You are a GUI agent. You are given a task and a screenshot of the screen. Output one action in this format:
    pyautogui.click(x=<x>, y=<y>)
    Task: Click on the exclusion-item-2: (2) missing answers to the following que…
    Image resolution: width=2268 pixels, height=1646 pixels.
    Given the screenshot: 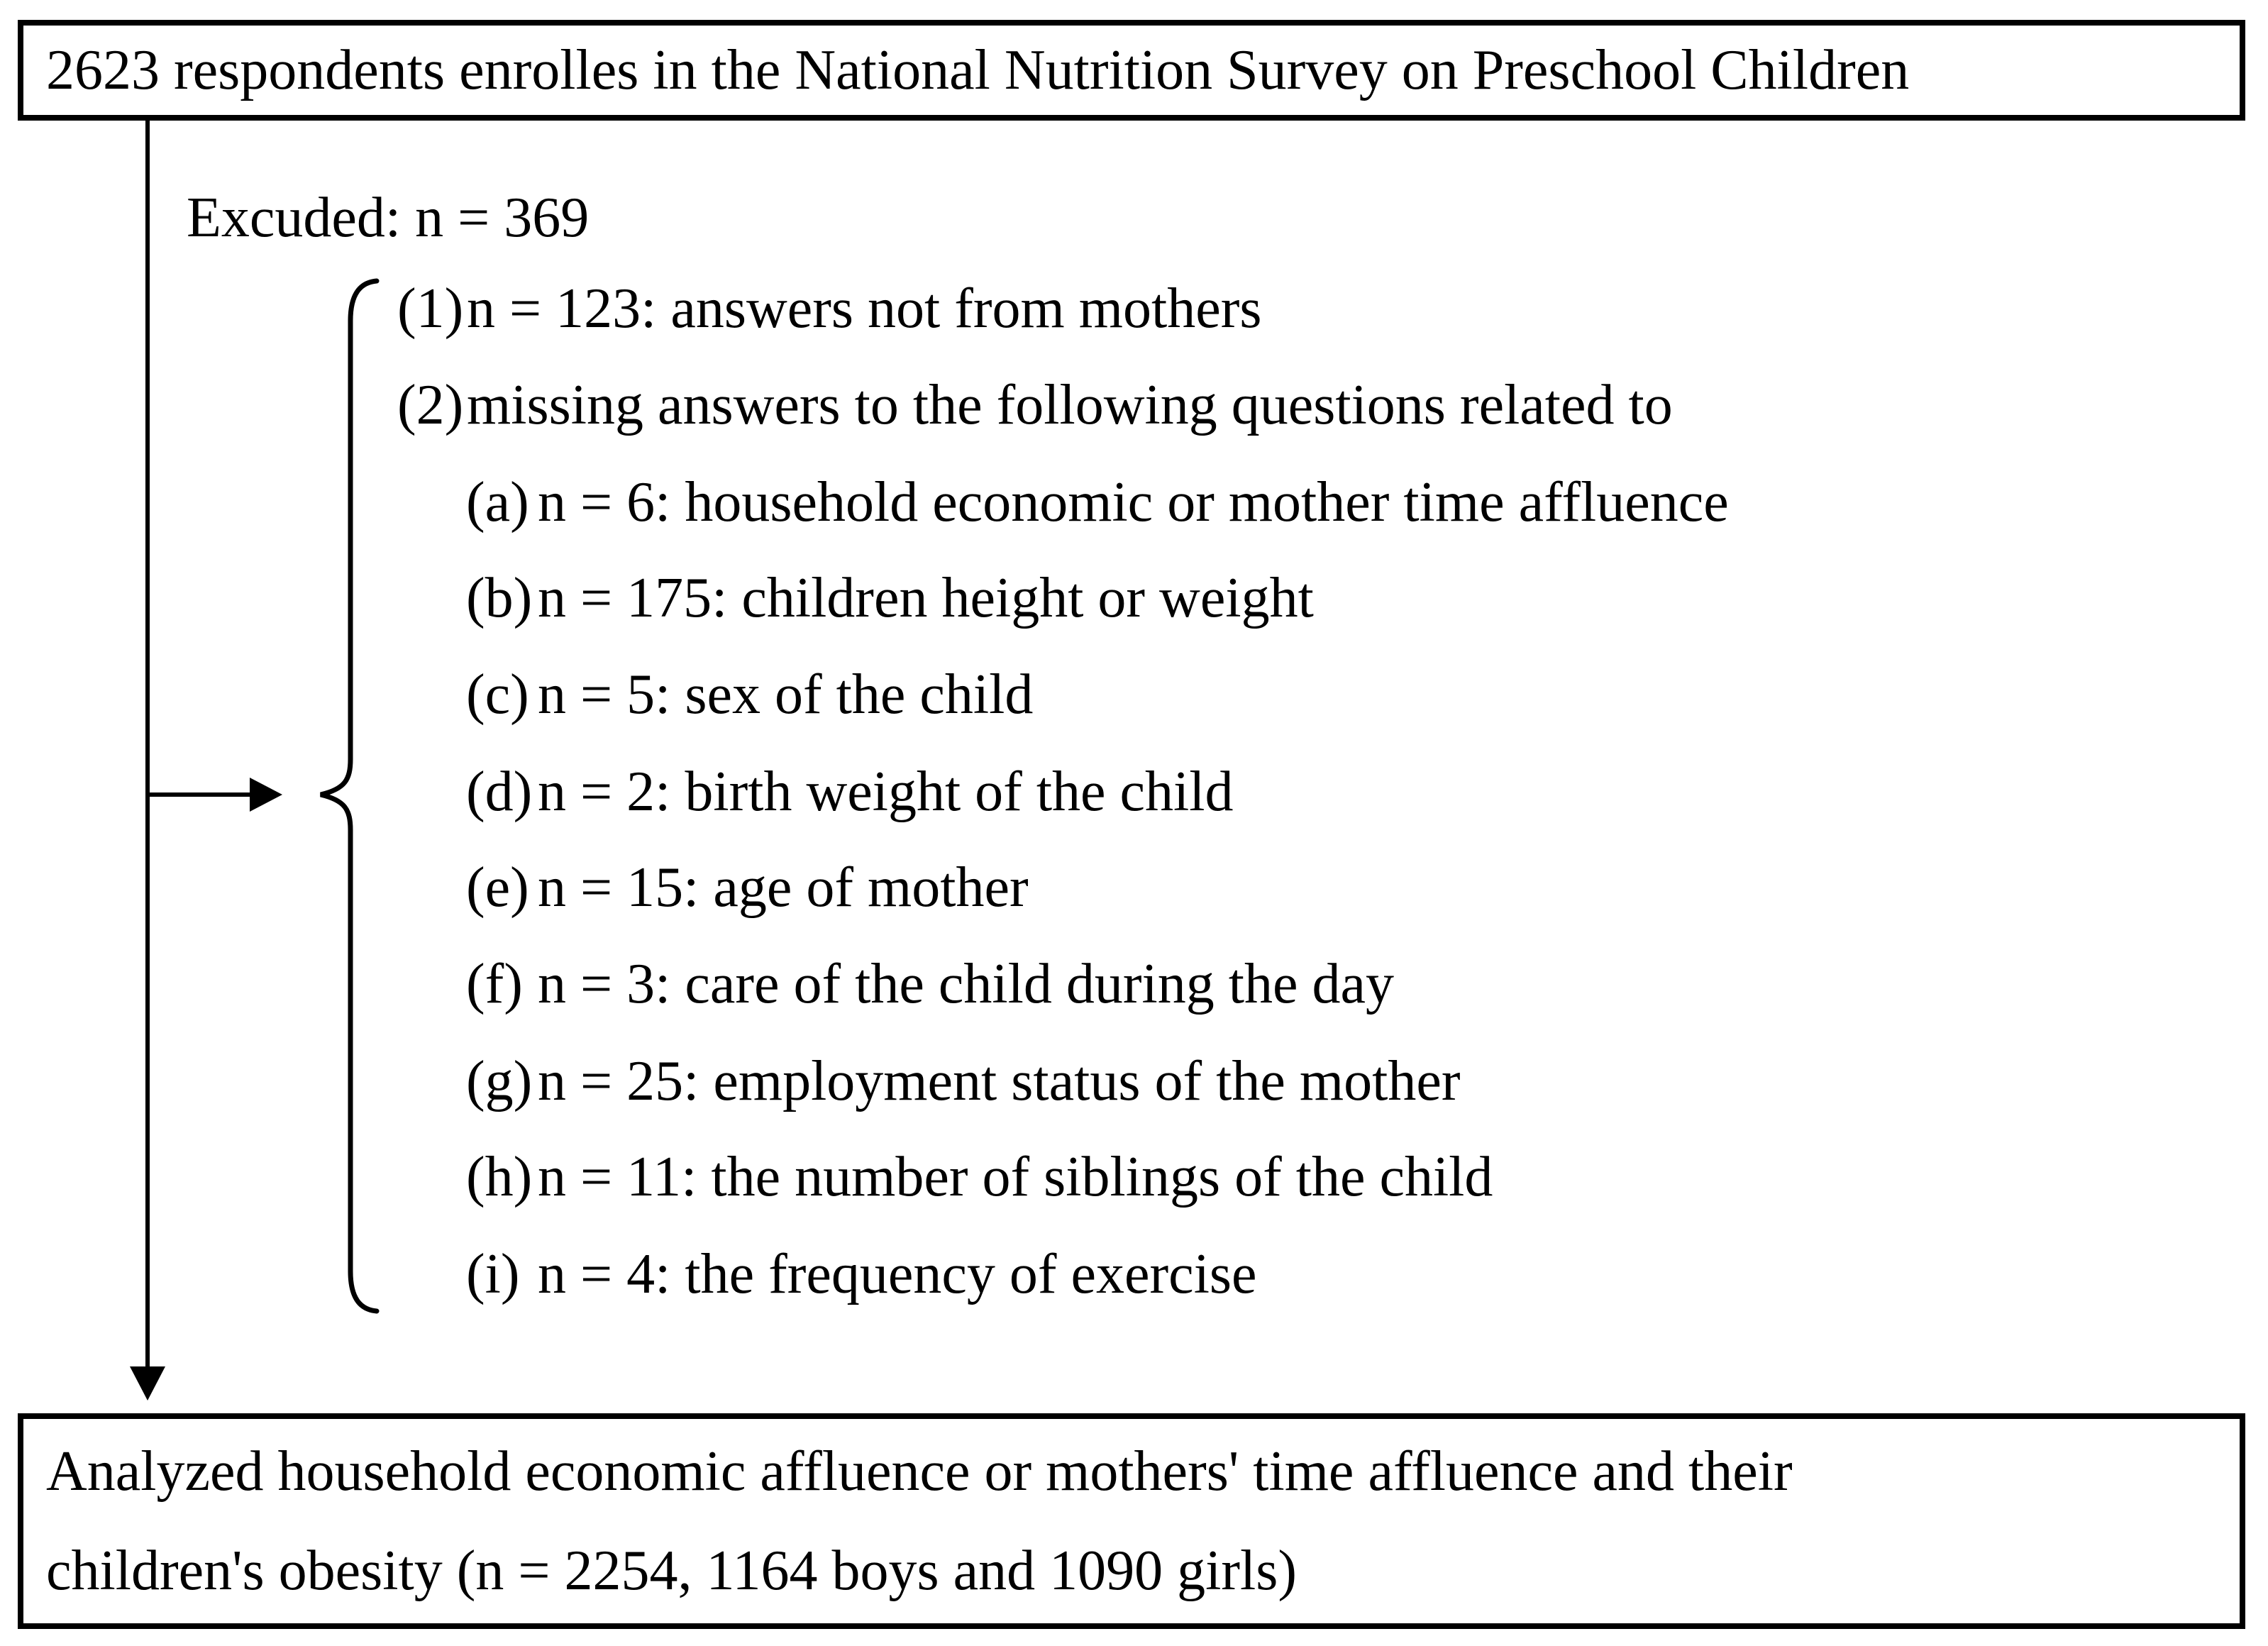 What is the action you would take?
    pyautogui.click(x=1134, y=405)
    